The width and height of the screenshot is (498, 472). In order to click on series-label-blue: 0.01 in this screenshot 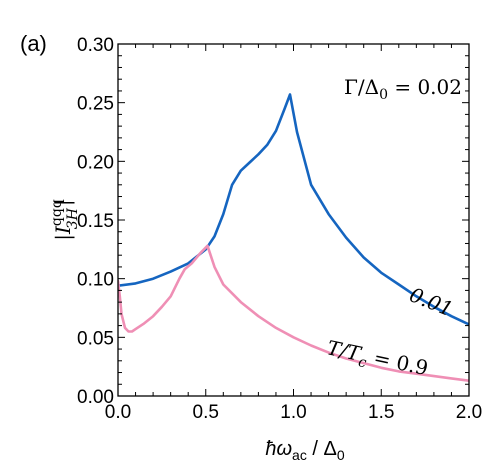, I will do `click(431, 301)`.